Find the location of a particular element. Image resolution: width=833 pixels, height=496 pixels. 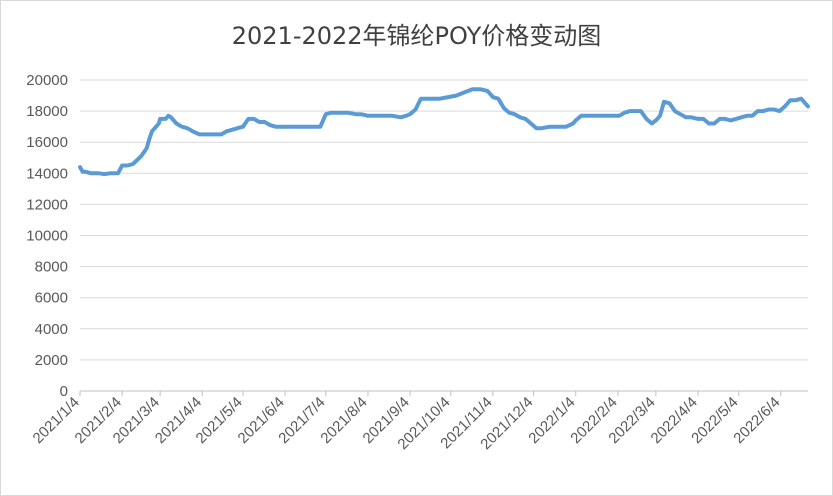

y-tick-label: 6000 is located at coordinates (51, 298).